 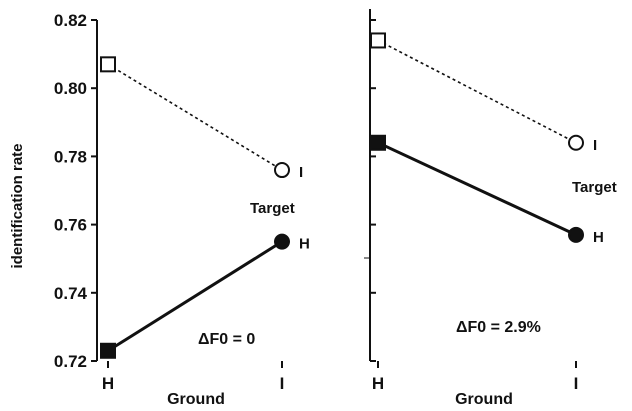 What do you see at coordinates (195, 117) in the screenshot?
I see `series-line-I-left` at bounding box center [195, 117].